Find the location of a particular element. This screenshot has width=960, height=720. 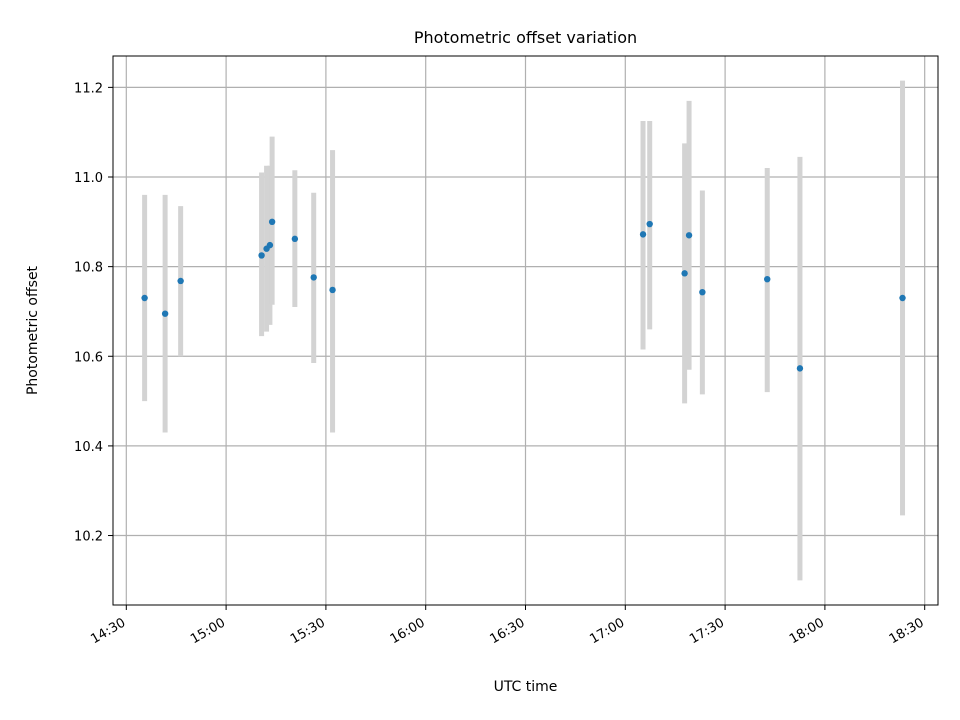

x-axis-label: UTC time is located at coordinates (526, 687).